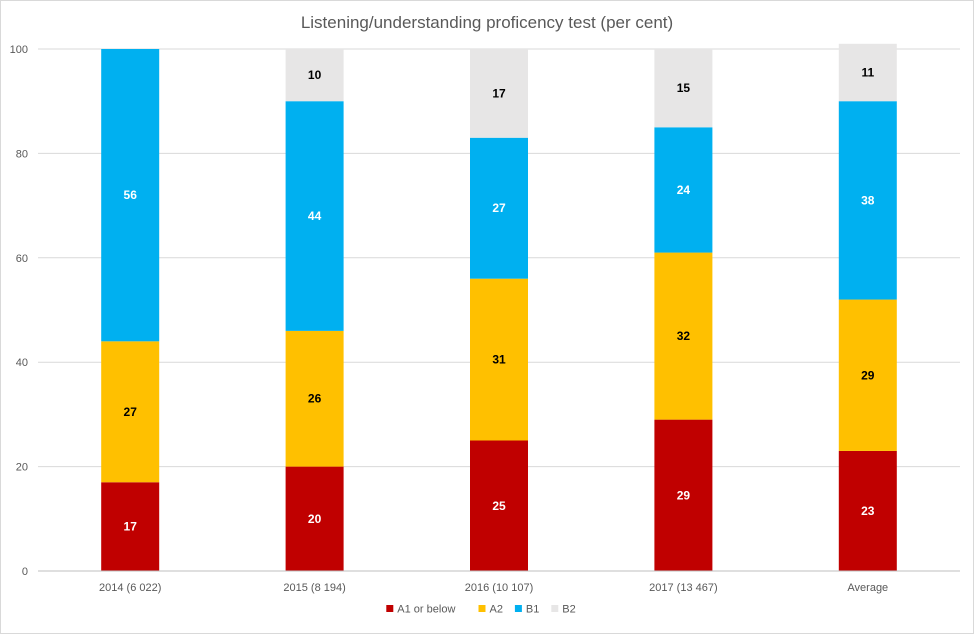 Image resolution: width=974 pixels, height=634 pixels. I want to click on y-tick-label: 0, so click(25, 572).